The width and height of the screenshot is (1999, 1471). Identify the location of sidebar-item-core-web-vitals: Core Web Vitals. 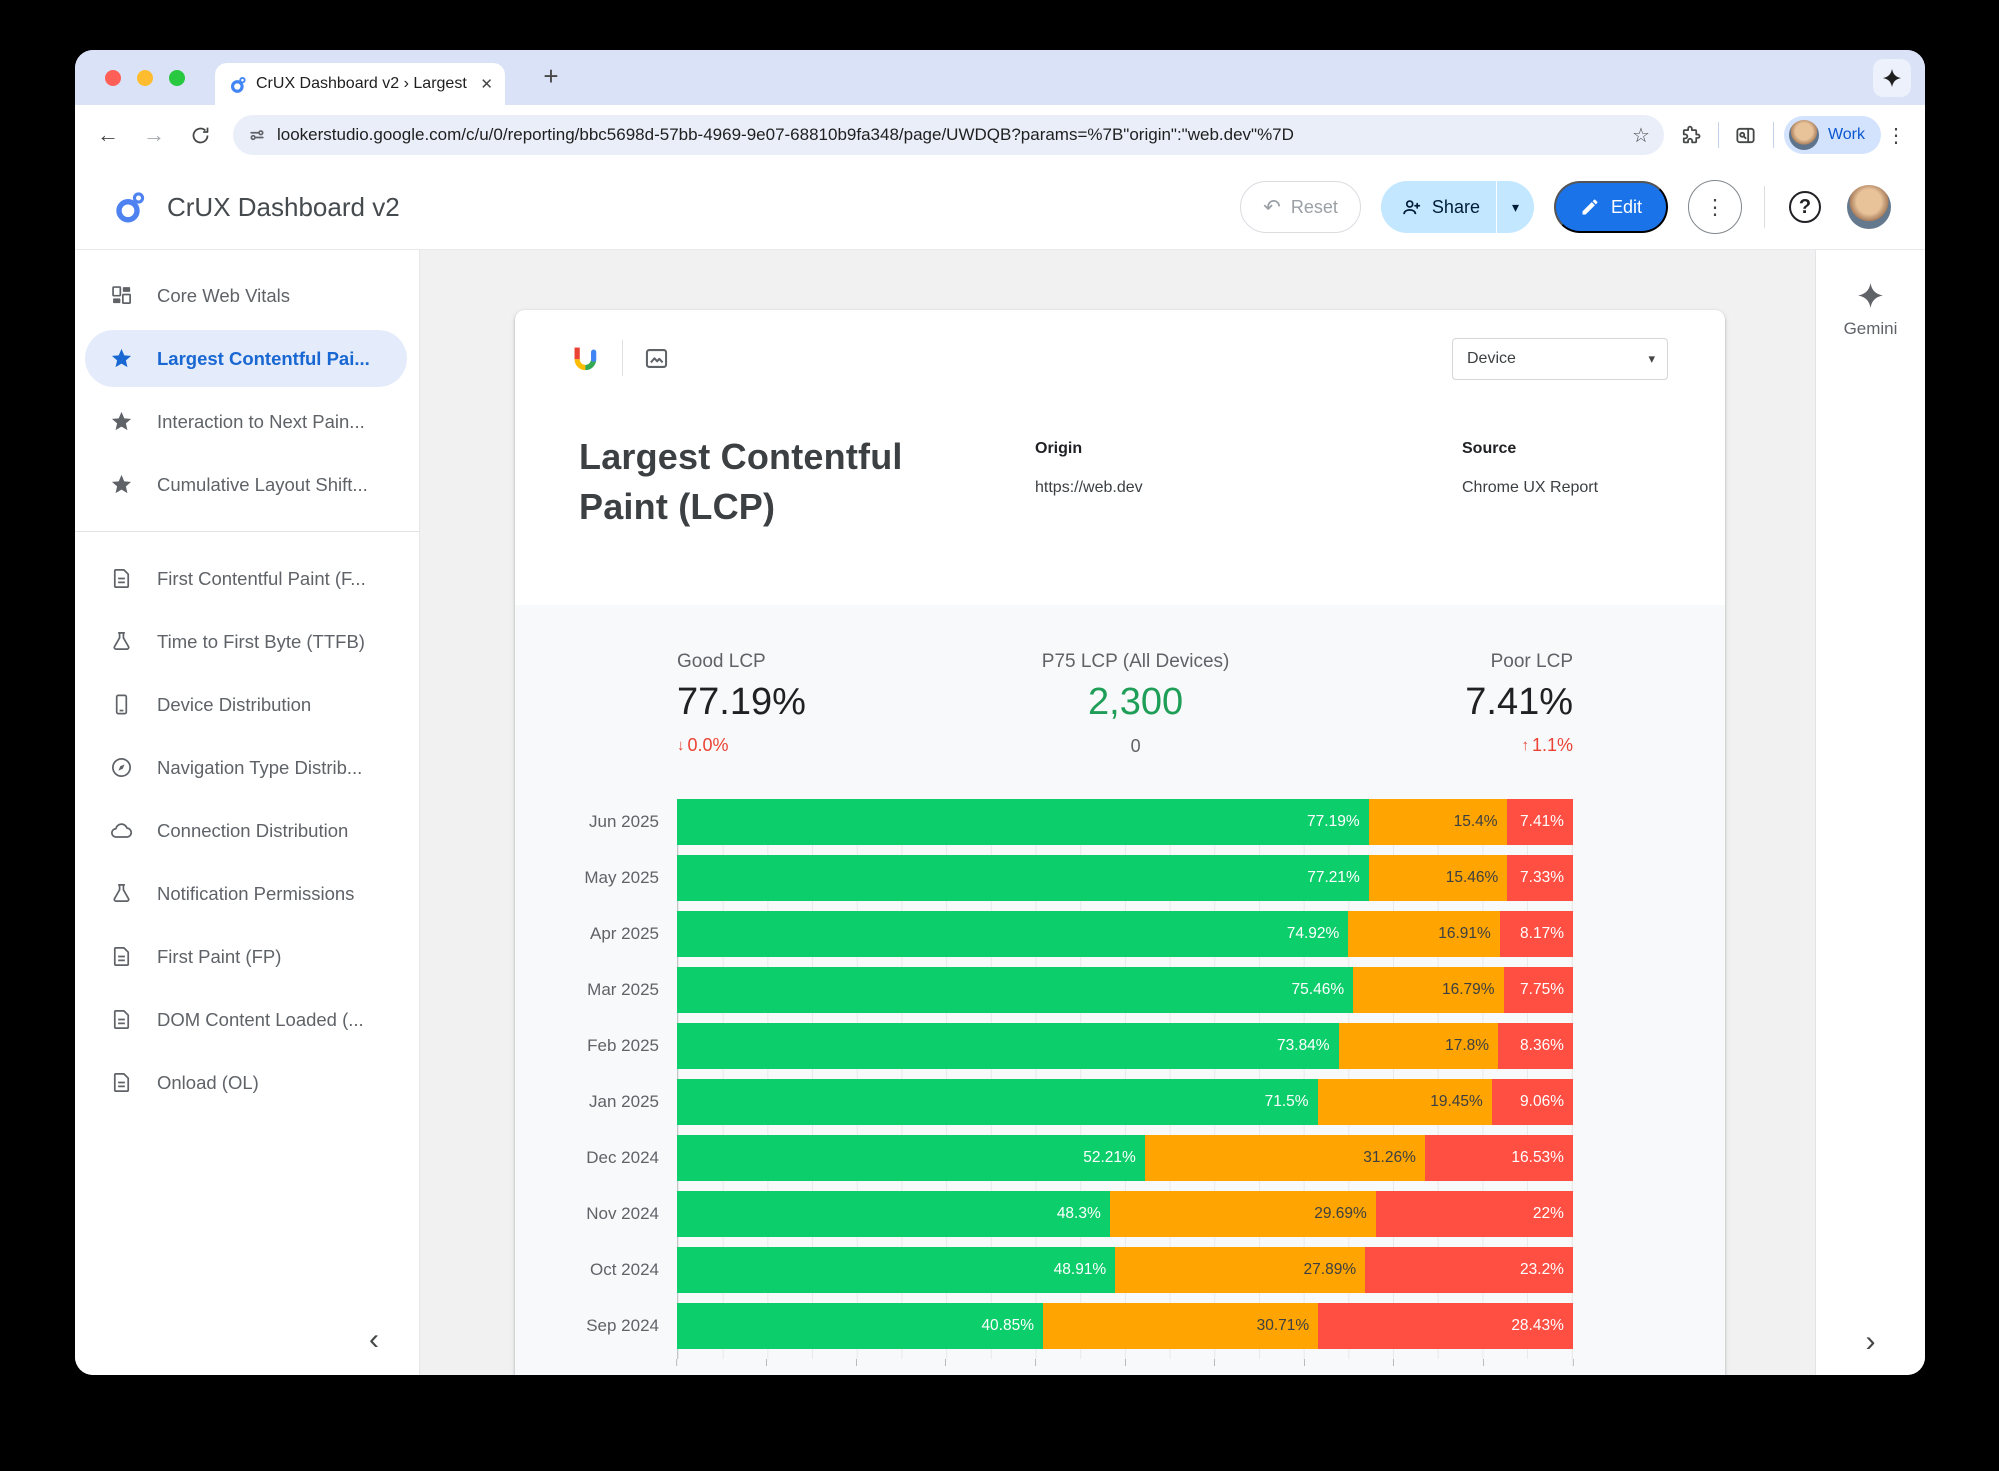
(247, 295).